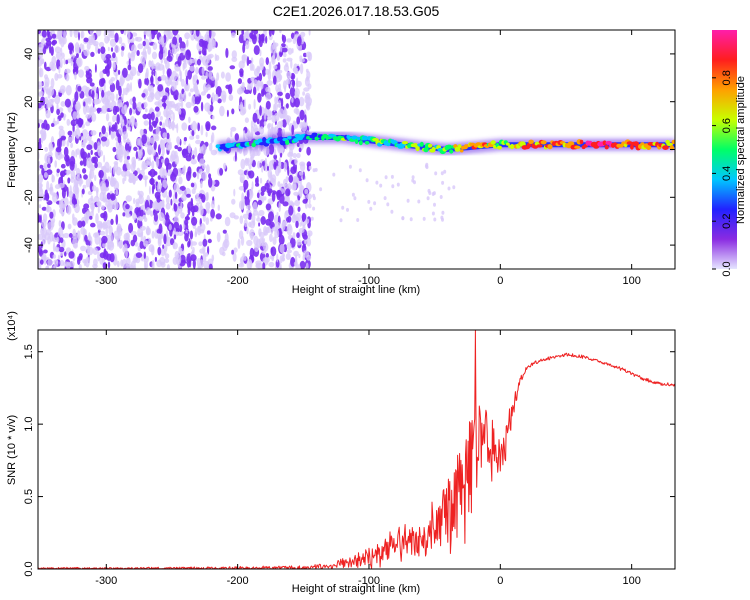 The height and width of the screenshot is (600, 750). What do you see at coordinates (12, 450) in the screenshot?
I see `snr-y-label: SNR (10 * v/v)` at bounding box center [12, 450].